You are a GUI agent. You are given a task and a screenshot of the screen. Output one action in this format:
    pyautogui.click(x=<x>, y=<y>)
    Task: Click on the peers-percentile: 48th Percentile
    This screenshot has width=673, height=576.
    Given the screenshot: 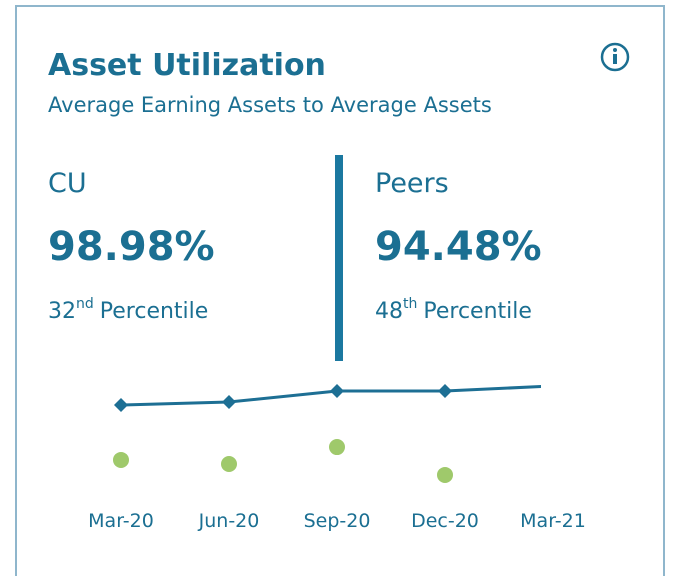 What is the action you would take?
    pyautogui.click(x=453, y=310)
    